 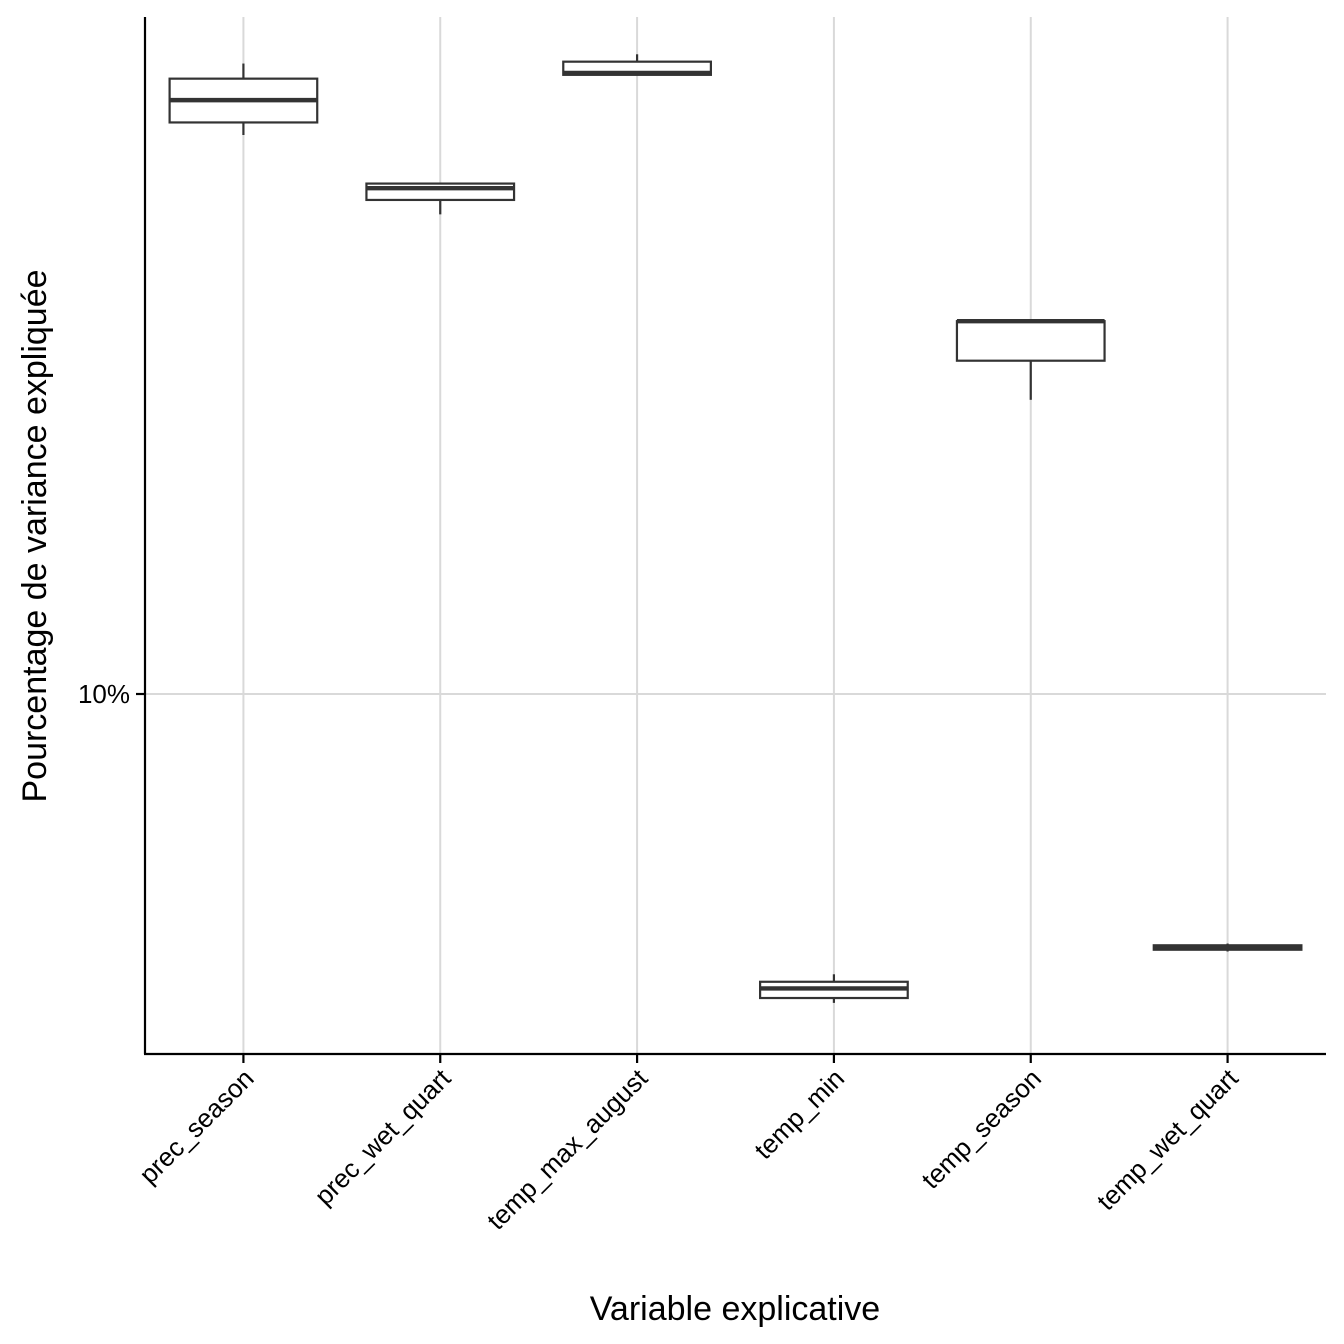 I want to click on x-tick-label: temp_season, so click(x=981, y=1129).